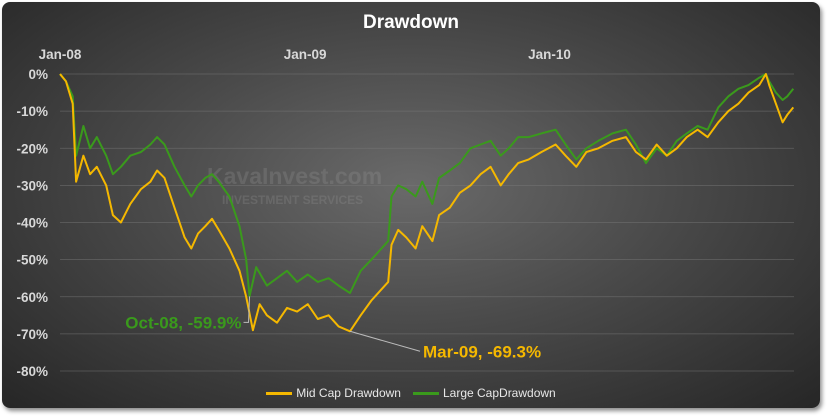  What do you see at coordinates (292, 200) in the screenshot?
I see `watermark-subtext: INVESTMENT SERVICES` at bounding box center [292, 200].